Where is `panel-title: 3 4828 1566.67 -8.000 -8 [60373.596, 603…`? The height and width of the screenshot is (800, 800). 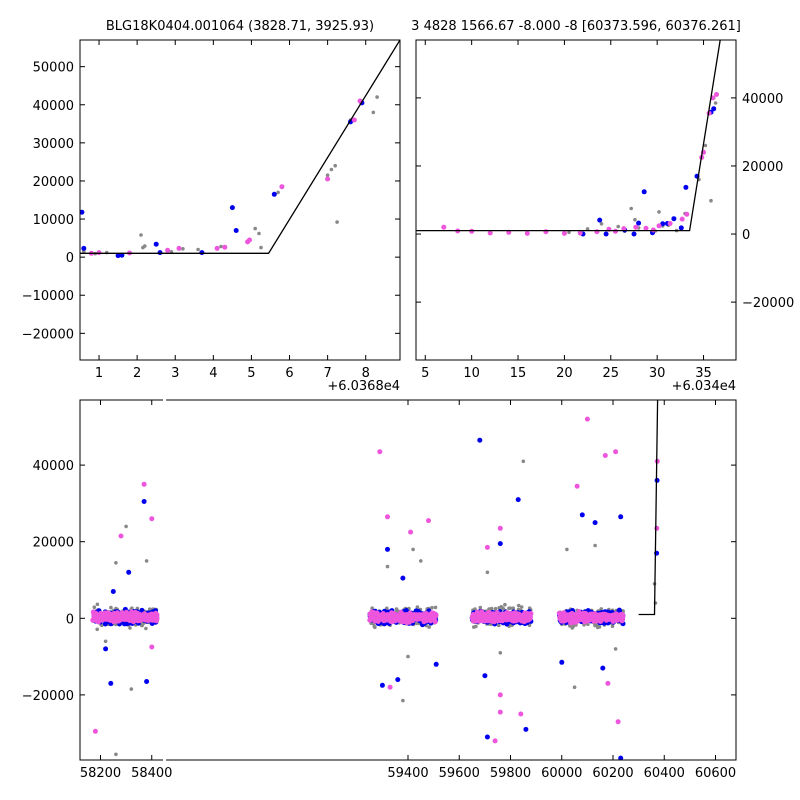
panel-title: 3 4828 1566.67 -8.000 -8 [60373.596, 603… is located at coordinates (576, 26).